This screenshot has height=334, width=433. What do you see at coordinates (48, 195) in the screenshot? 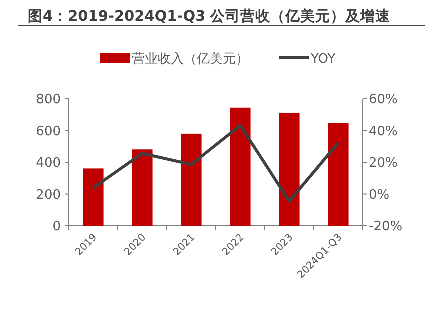
I see `y-tick-label: 200` at bounding box center [48, 195].